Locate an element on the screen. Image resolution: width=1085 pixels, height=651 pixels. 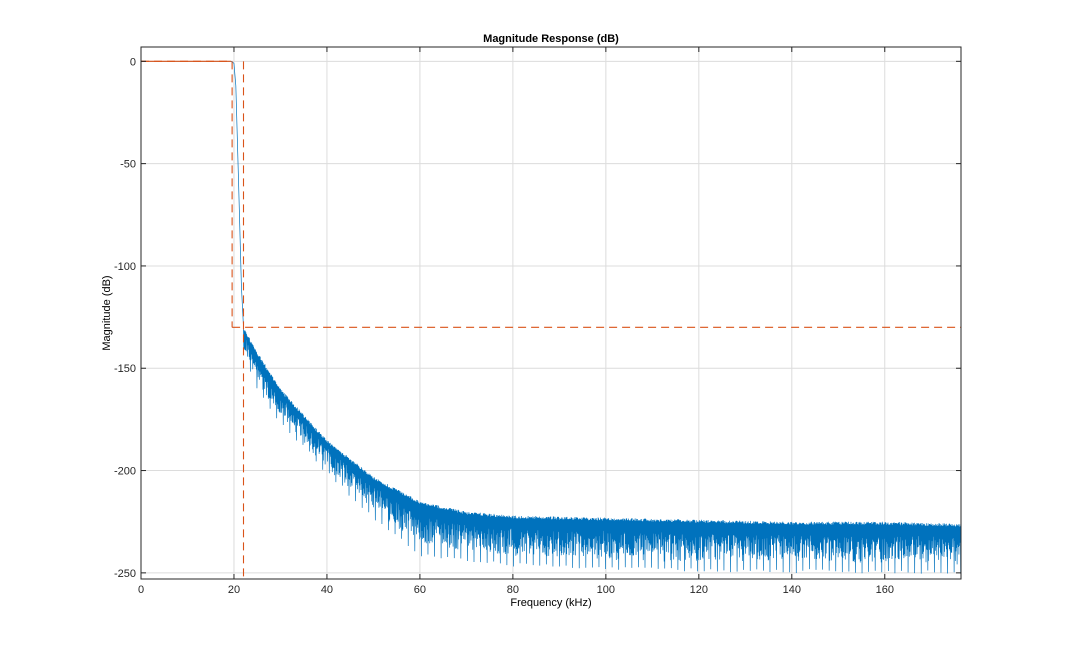
chart-title: Magnitude Response (dB) is located at coordinates (551, 39).